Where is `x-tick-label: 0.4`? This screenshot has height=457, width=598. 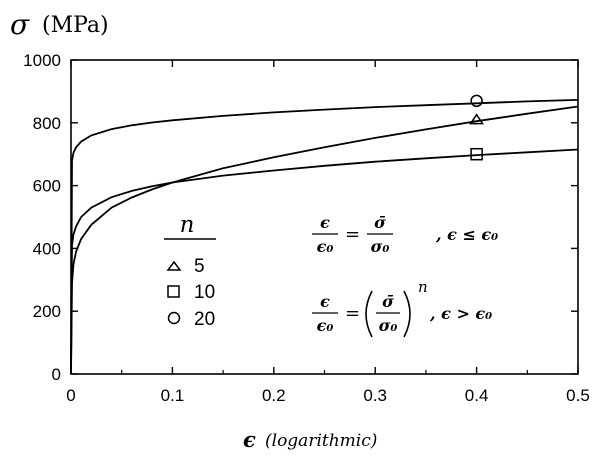
x-tick-label: 0.4 is located at coordinates (477, 395).